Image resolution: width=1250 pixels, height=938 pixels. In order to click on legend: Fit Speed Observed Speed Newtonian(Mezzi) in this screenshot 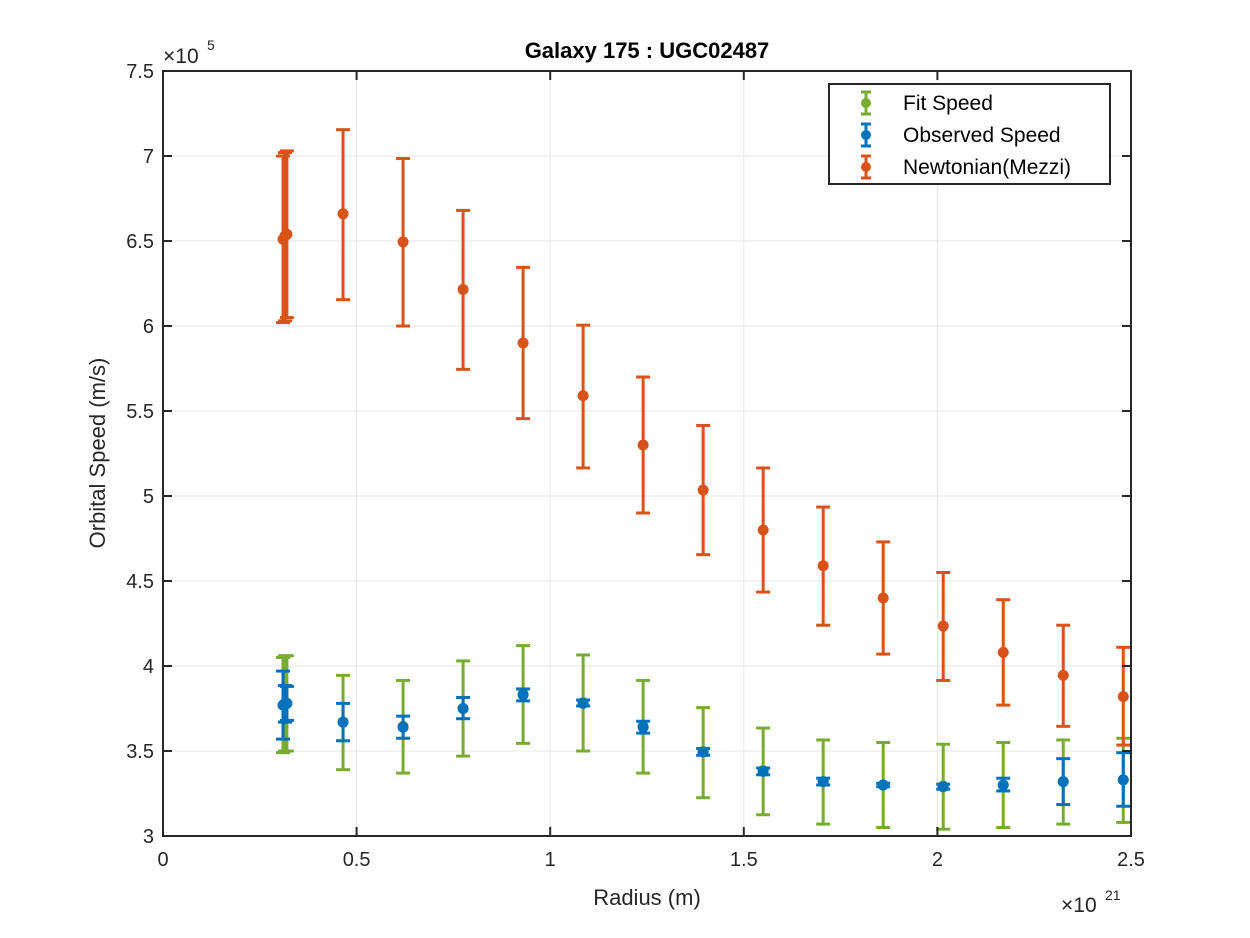, I will do `click(969, 134)`.